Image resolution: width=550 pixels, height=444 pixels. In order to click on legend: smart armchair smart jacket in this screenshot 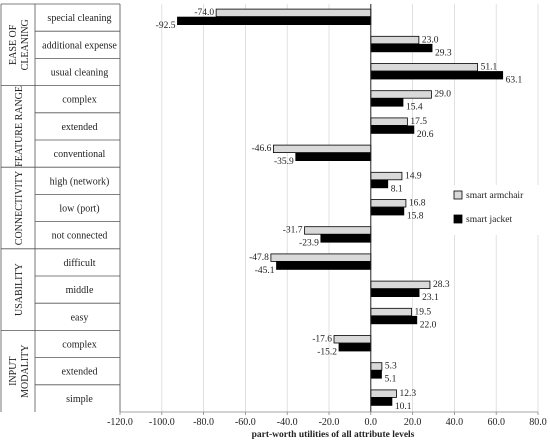, I will do `click(495, 210)`.